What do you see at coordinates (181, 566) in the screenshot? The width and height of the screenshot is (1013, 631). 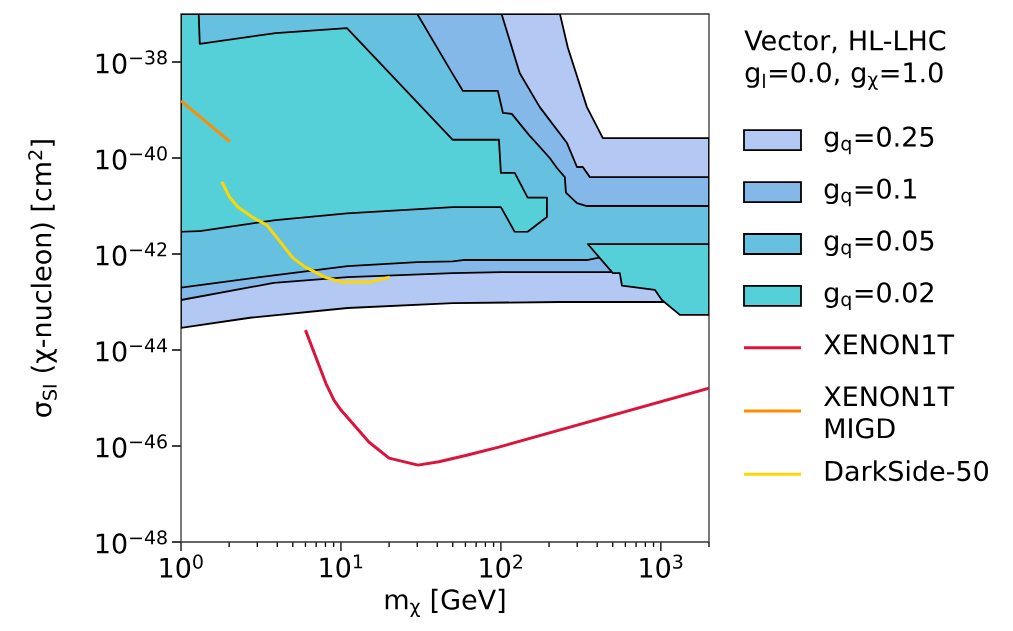 I see `x-tick-label: 10$^{0}$` at bounding box center [181, 566].